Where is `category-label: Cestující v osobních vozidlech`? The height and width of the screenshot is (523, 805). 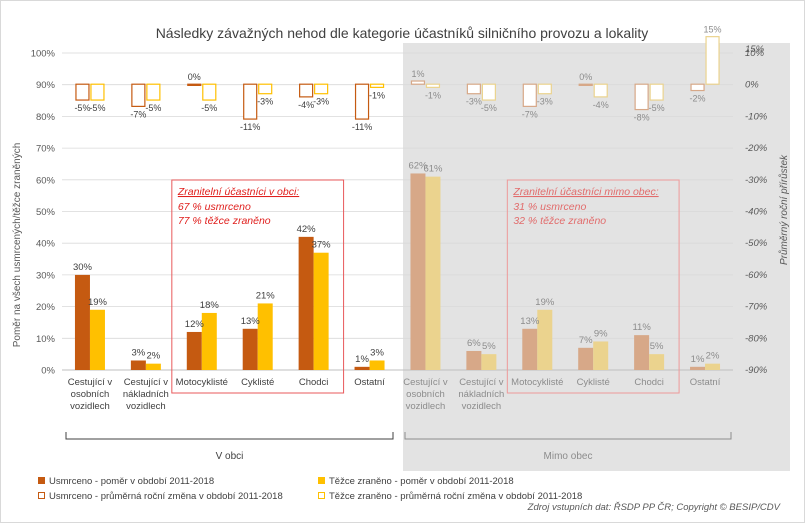 category-label: Cestující v osobních vozidlech is located at coordinates (90, 394).